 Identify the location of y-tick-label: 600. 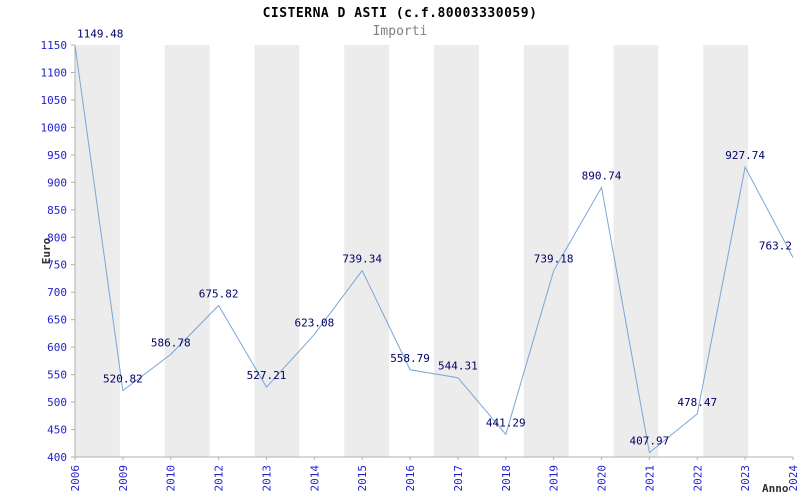
(57, 347).